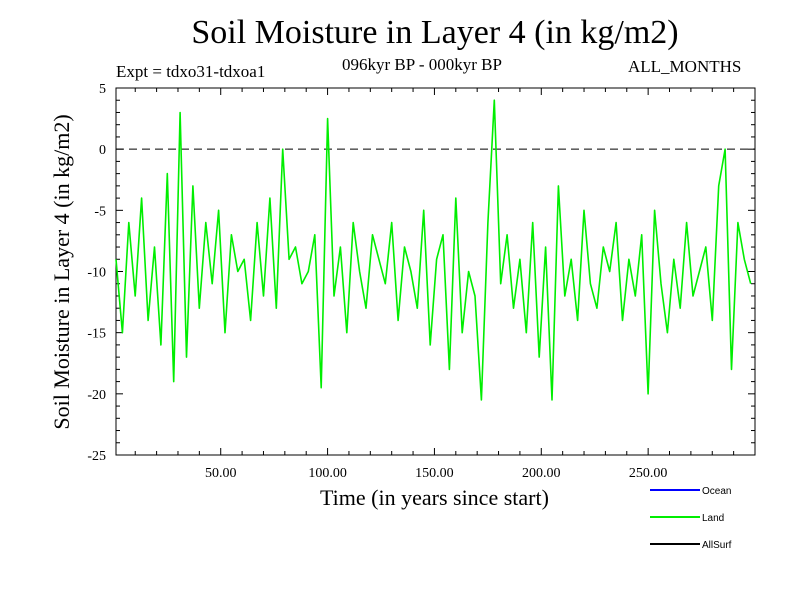 The width and height of the screenshot is (800, 600). I want to click on y-tick-label: -25, so click(96, 456).